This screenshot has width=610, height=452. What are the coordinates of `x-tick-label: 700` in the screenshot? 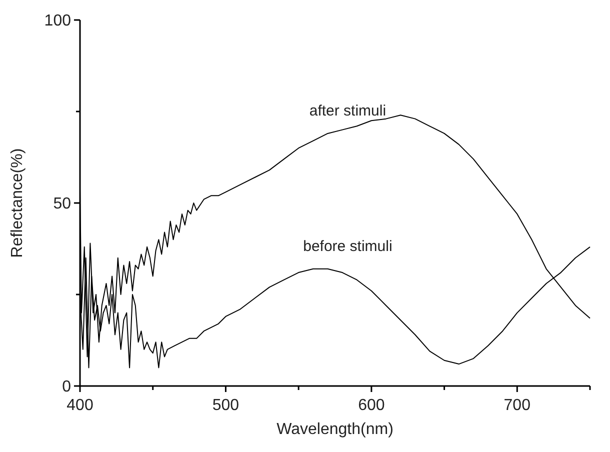 It's located at (517, 405).